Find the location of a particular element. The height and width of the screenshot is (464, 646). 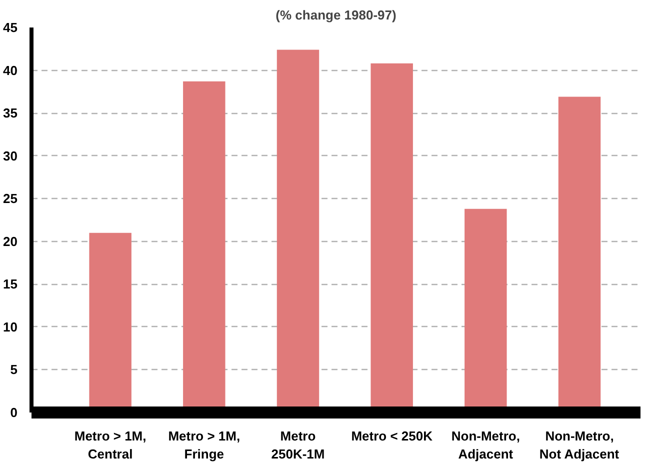

y-tick-label: 30 is located at coordinates (10, 156).